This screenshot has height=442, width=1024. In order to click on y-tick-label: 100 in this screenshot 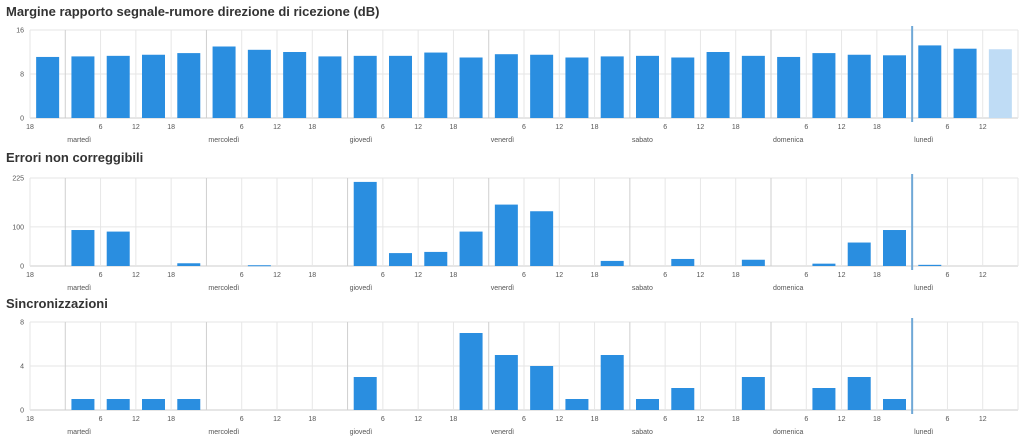, I will do `click(18, 227)`.